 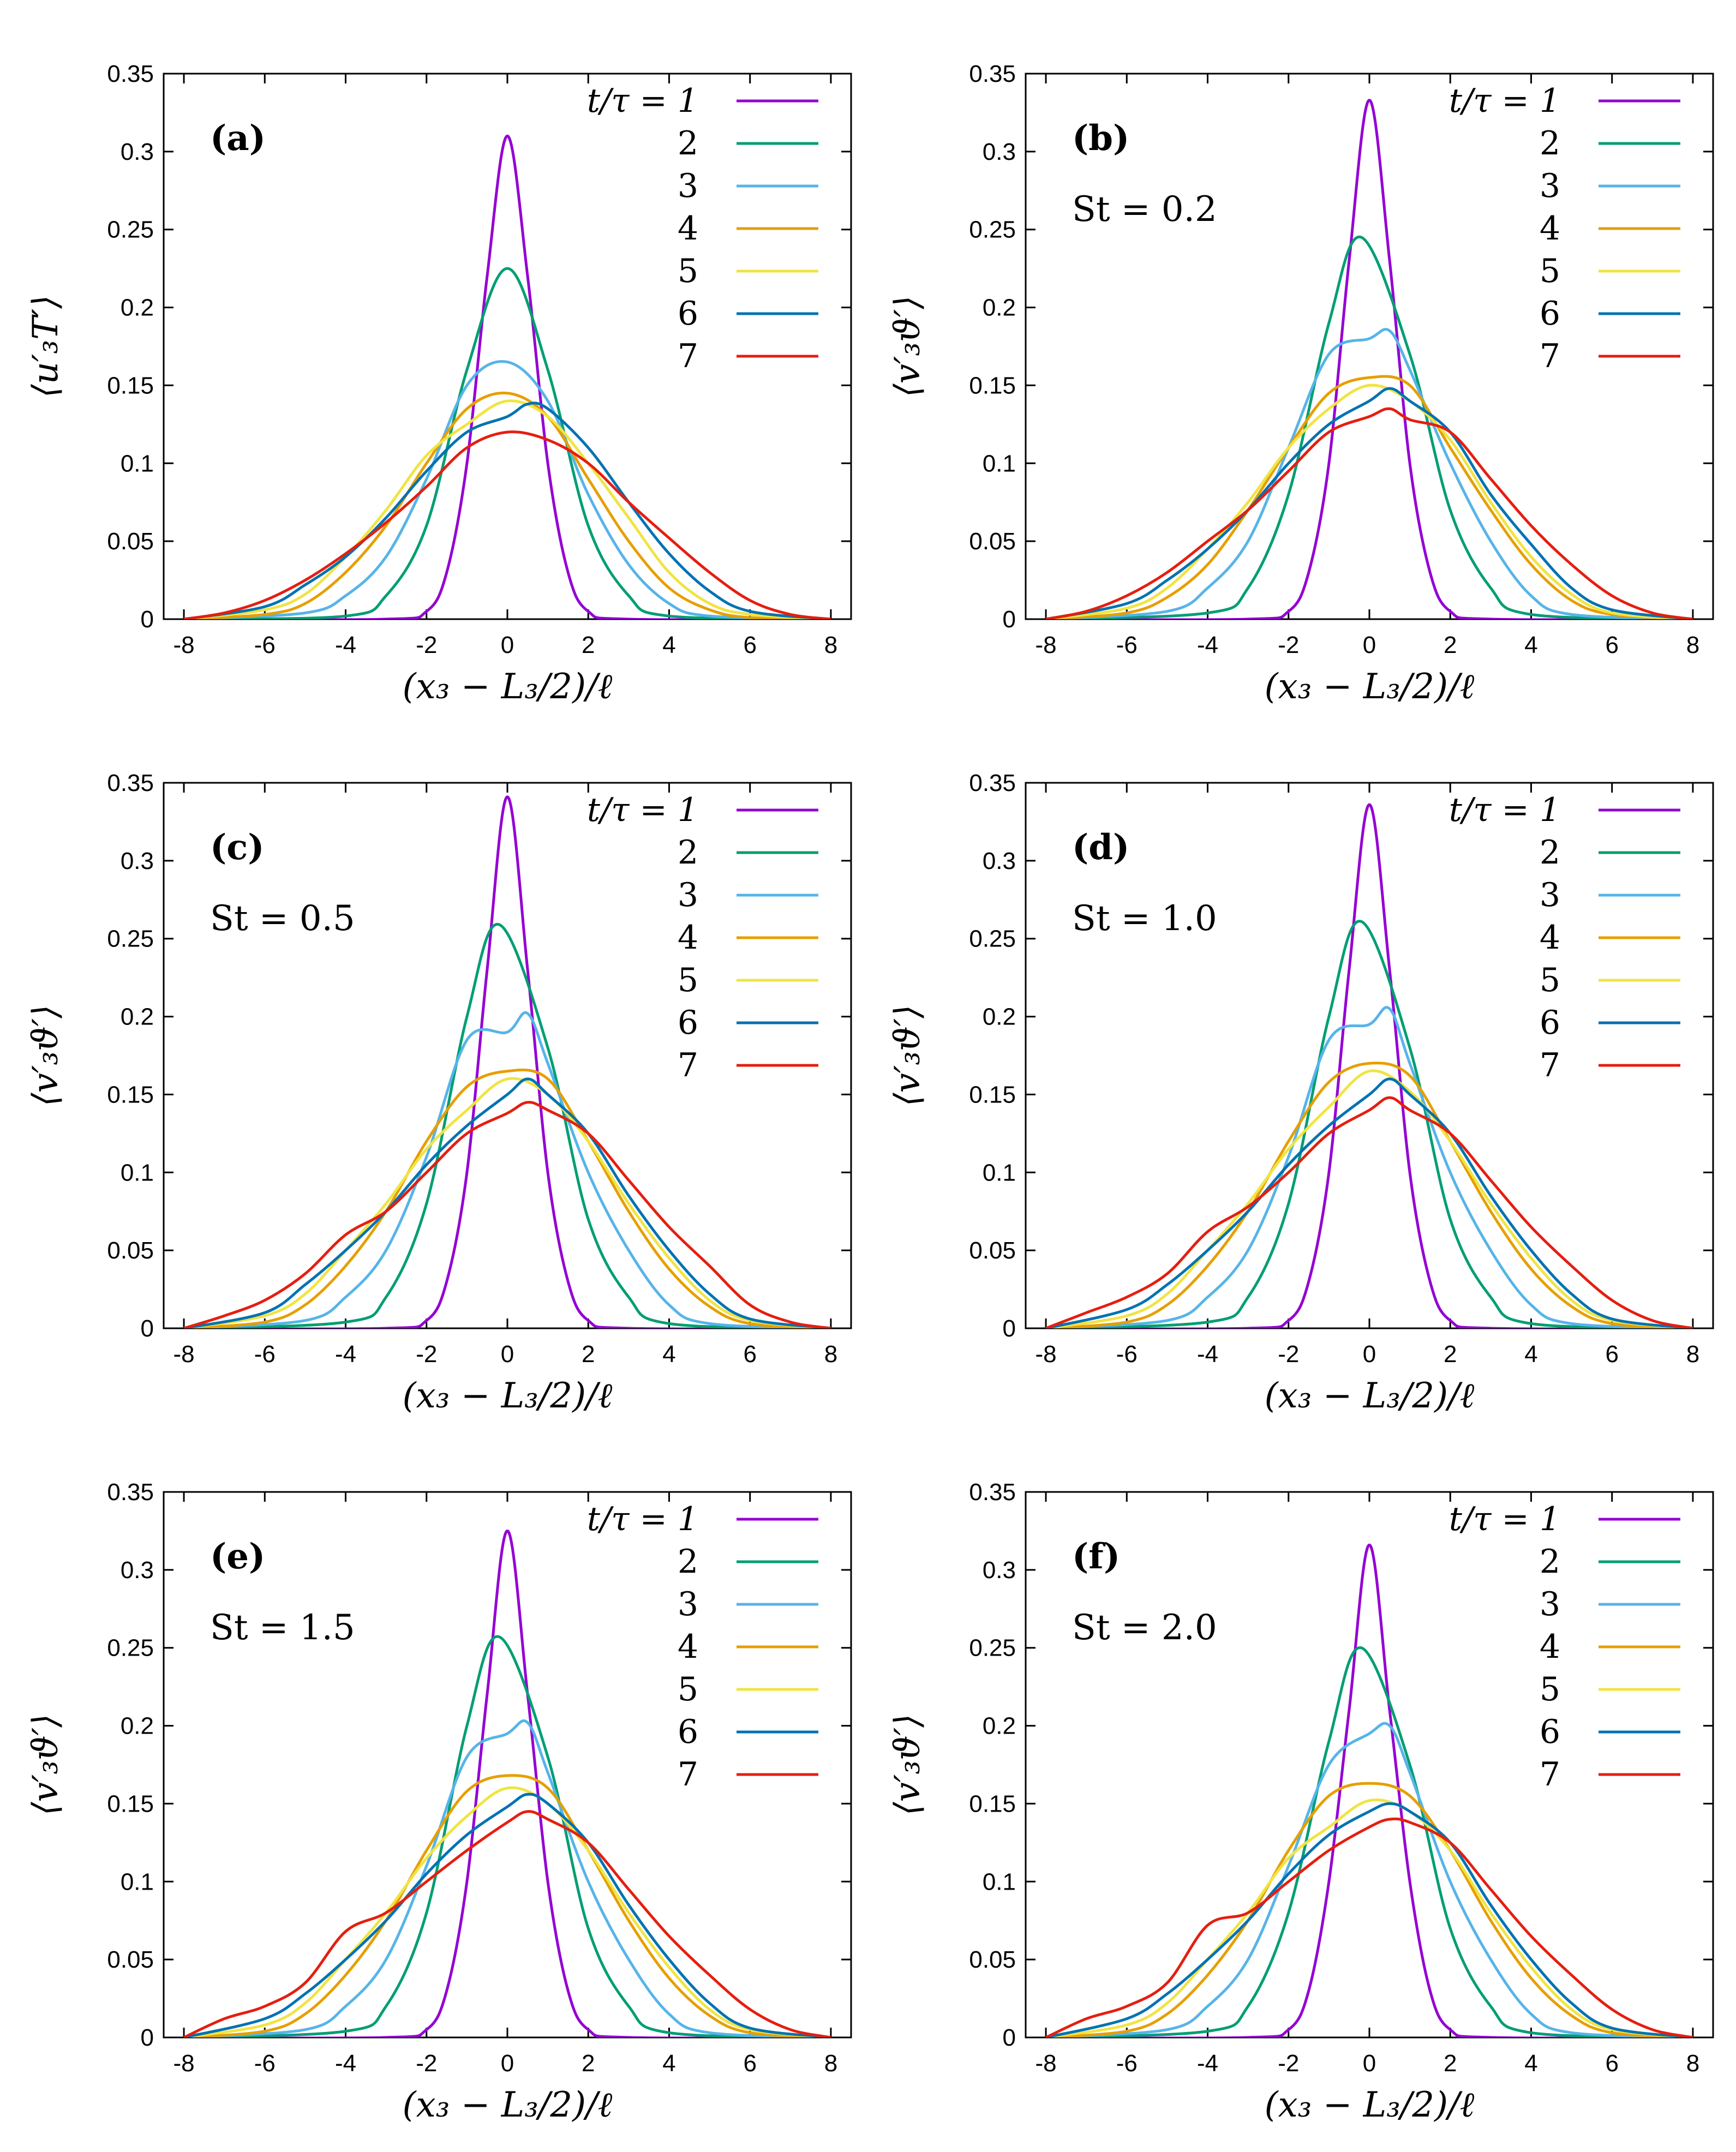 What do you see at coordinates (1550, 186) in the screenshot?
I see `legend-label: 3` at bounding box center [1550, 186].